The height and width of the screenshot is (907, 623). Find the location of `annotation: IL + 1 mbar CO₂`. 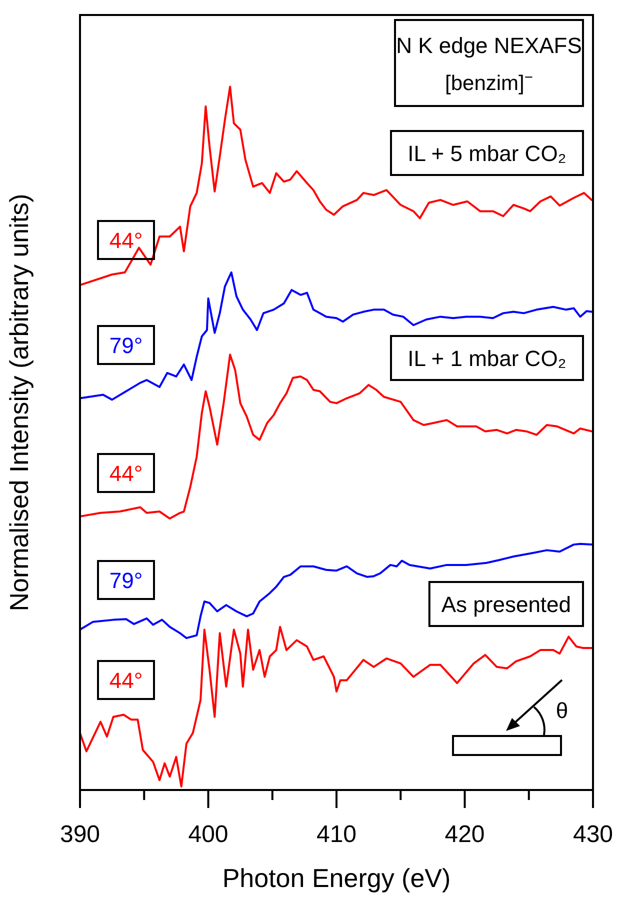

annotation: IL + 1 mbar CO₂ is located at coordinates (487, 358).